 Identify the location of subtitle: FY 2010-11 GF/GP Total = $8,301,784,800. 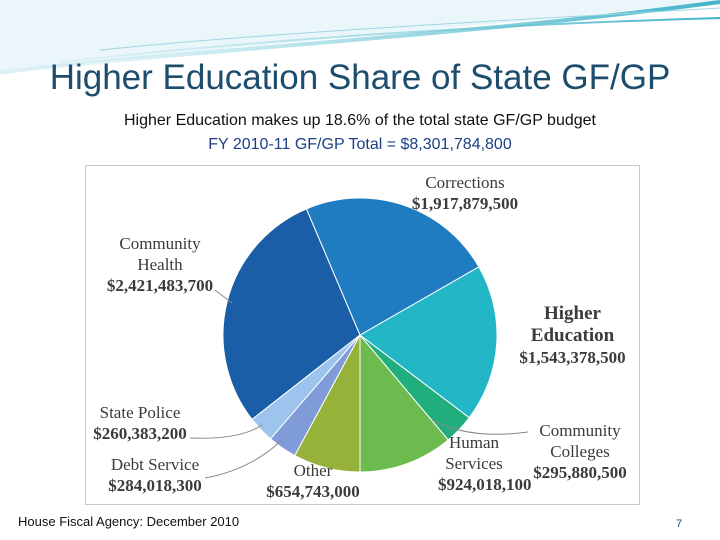
(360, 144).